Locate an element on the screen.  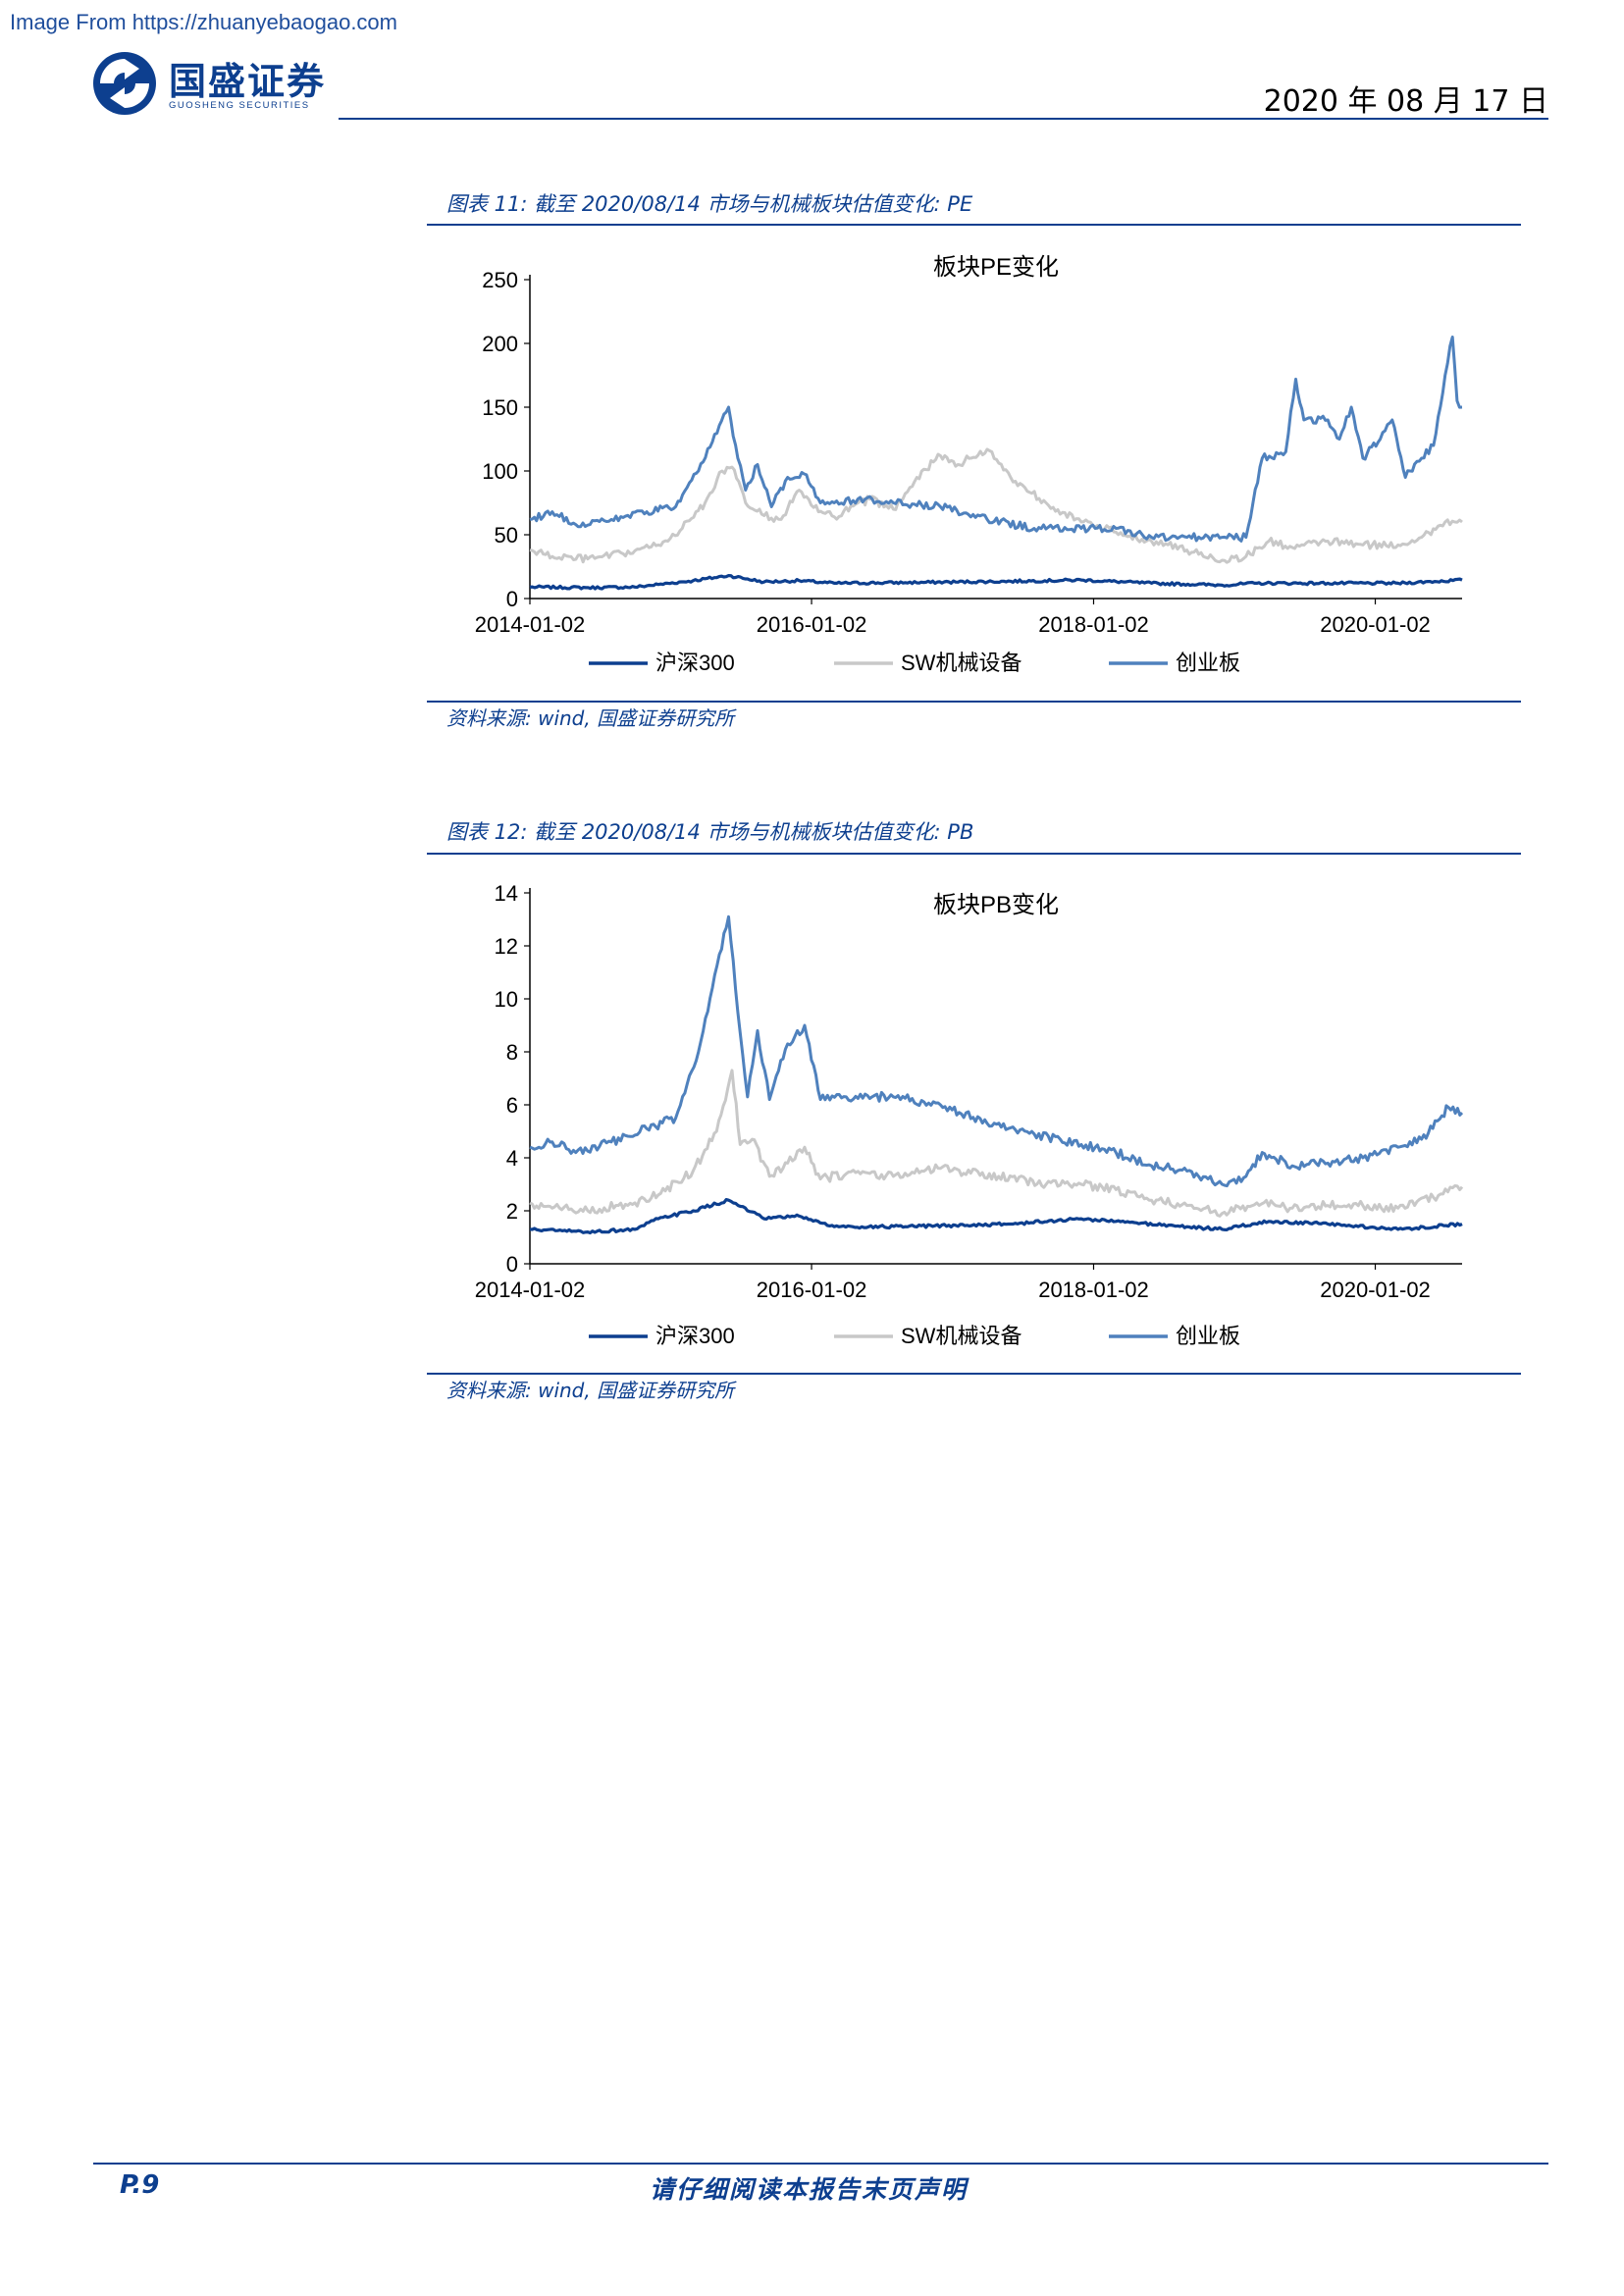
page-number: P.9 is located at coordinates (140, 2185).